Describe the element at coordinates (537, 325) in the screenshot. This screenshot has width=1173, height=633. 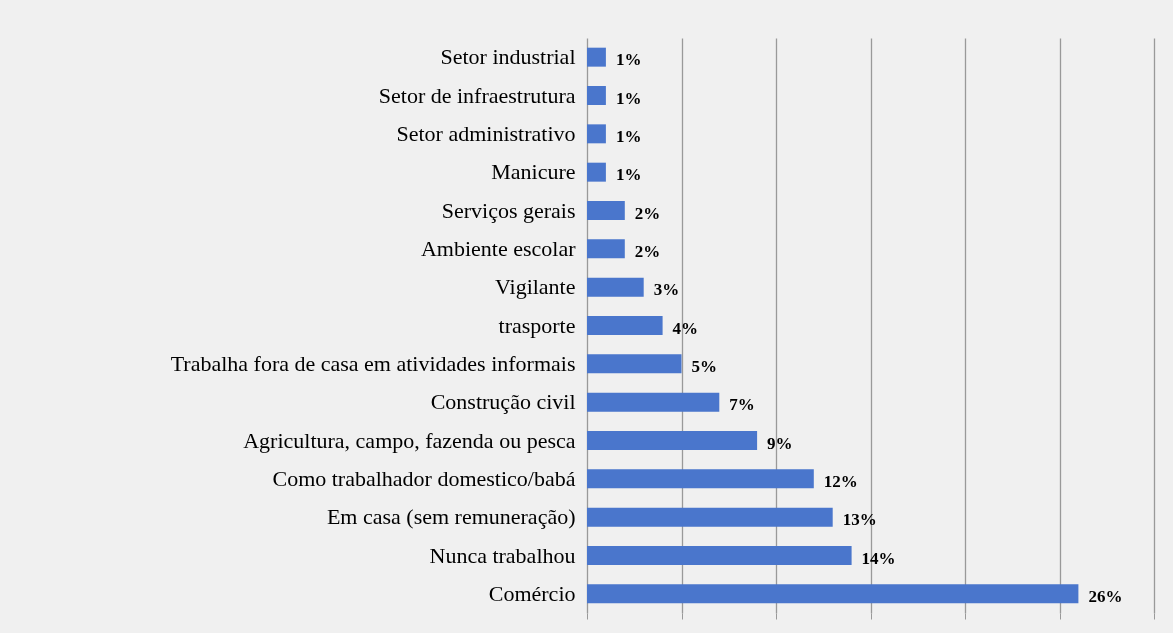
I see `y-tick-label: trasporte` at that location.